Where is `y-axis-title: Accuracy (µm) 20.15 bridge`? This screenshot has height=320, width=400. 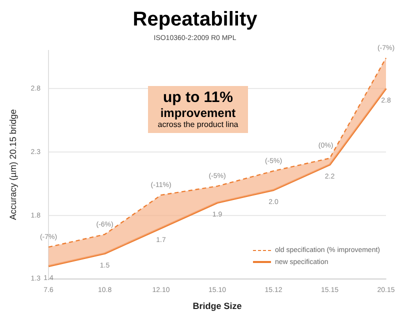
y-axis-title: Accuracy (µm) 20.15 bridge is located at coordinates (13, 164).